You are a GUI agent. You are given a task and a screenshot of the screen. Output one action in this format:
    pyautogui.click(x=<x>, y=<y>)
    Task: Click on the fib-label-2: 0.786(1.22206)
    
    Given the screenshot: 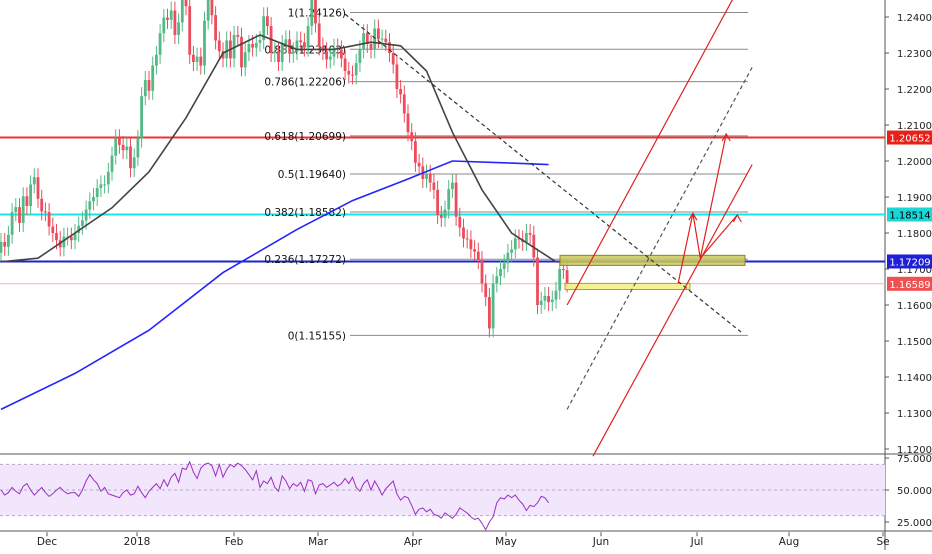 What is the action you would take?
    pyautogui.click(x=305, y=83)
    